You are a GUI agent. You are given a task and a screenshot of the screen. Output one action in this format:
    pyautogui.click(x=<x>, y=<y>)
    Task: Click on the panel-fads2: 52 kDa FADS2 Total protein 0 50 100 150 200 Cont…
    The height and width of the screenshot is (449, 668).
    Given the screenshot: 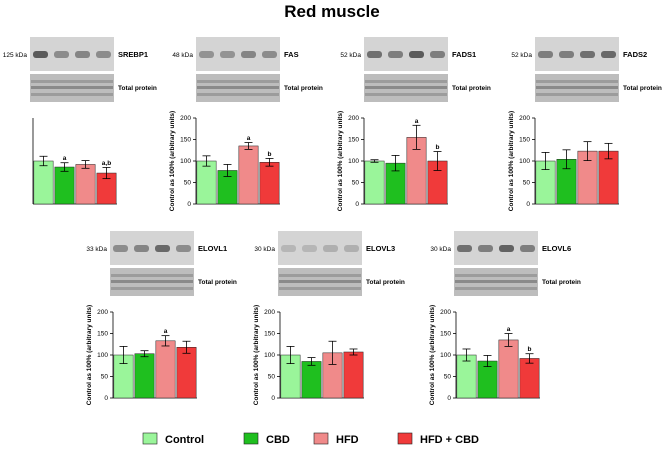 What is the action you would take?
    pyautogui.click(x=585, y=124)
    